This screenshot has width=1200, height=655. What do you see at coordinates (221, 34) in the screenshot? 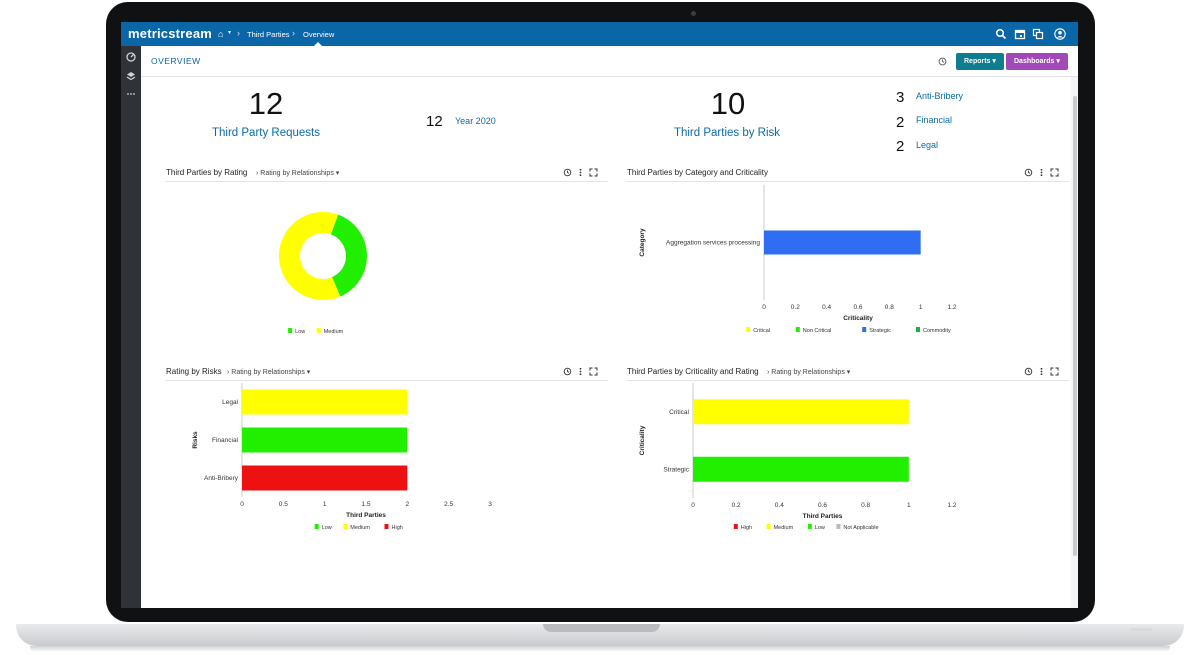
I see `home-icon: ⌂` at bounding box center [221, 34].